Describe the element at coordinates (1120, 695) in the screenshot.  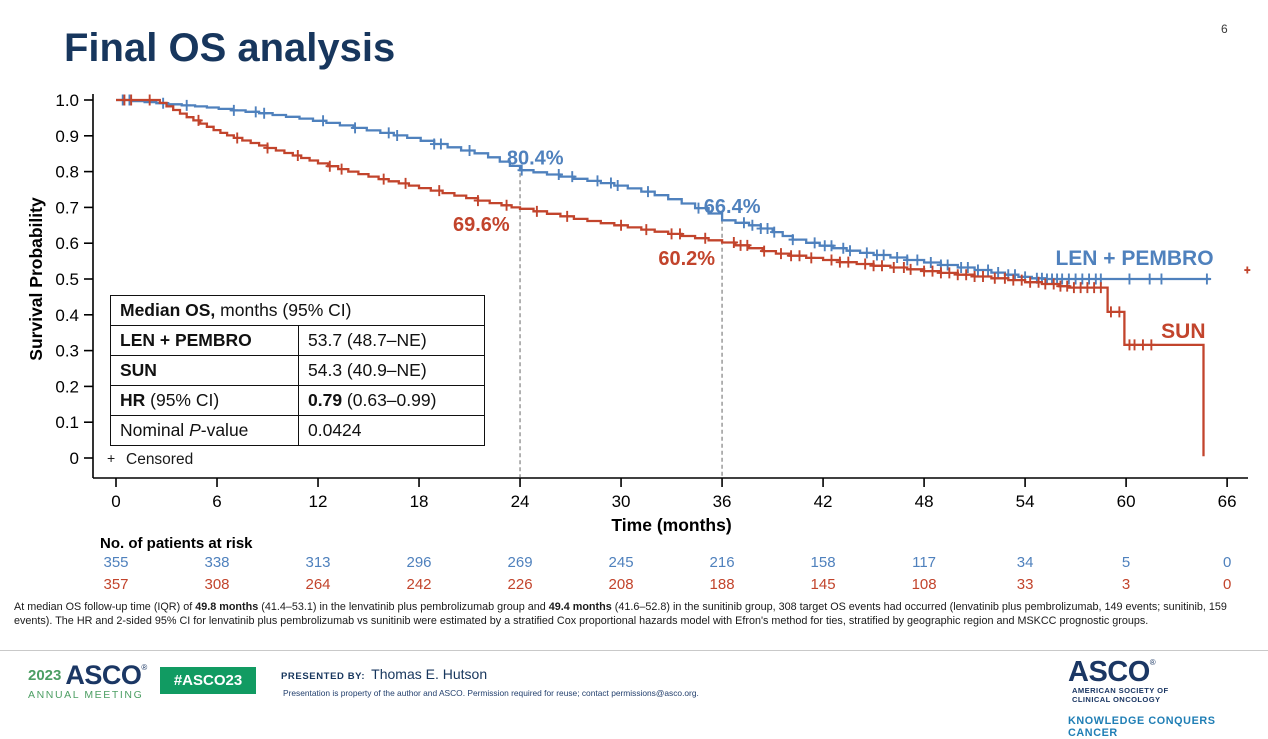
I see `society-name: AMERICAN SOCIETY OF CLINICAL ONCOLOGY` at that location.